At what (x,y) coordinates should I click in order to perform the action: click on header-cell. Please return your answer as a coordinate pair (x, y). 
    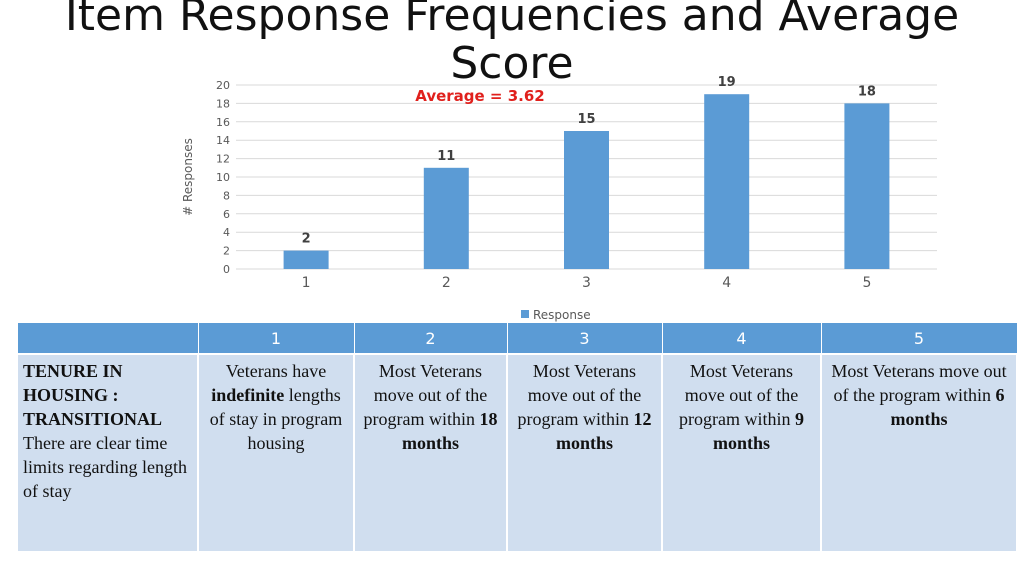
    Looking at the image, I should click on (107, 338).